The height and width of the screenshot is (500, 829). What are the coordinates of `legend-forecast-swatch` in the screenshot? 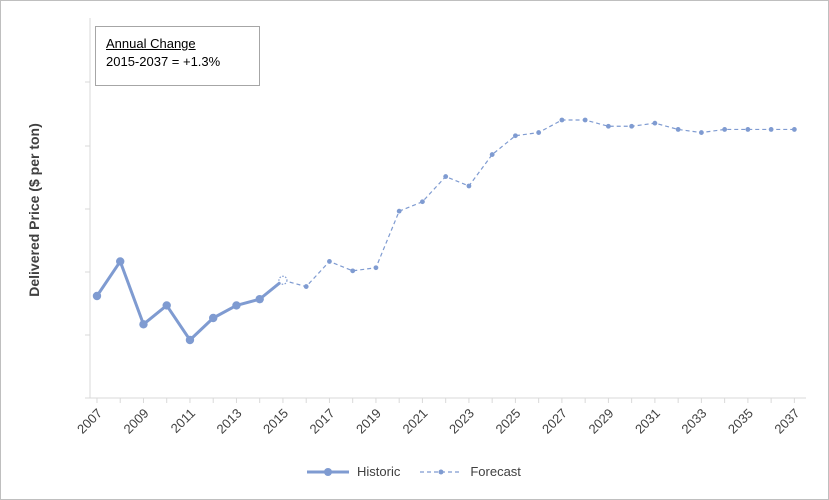 It's located at (441, 471).